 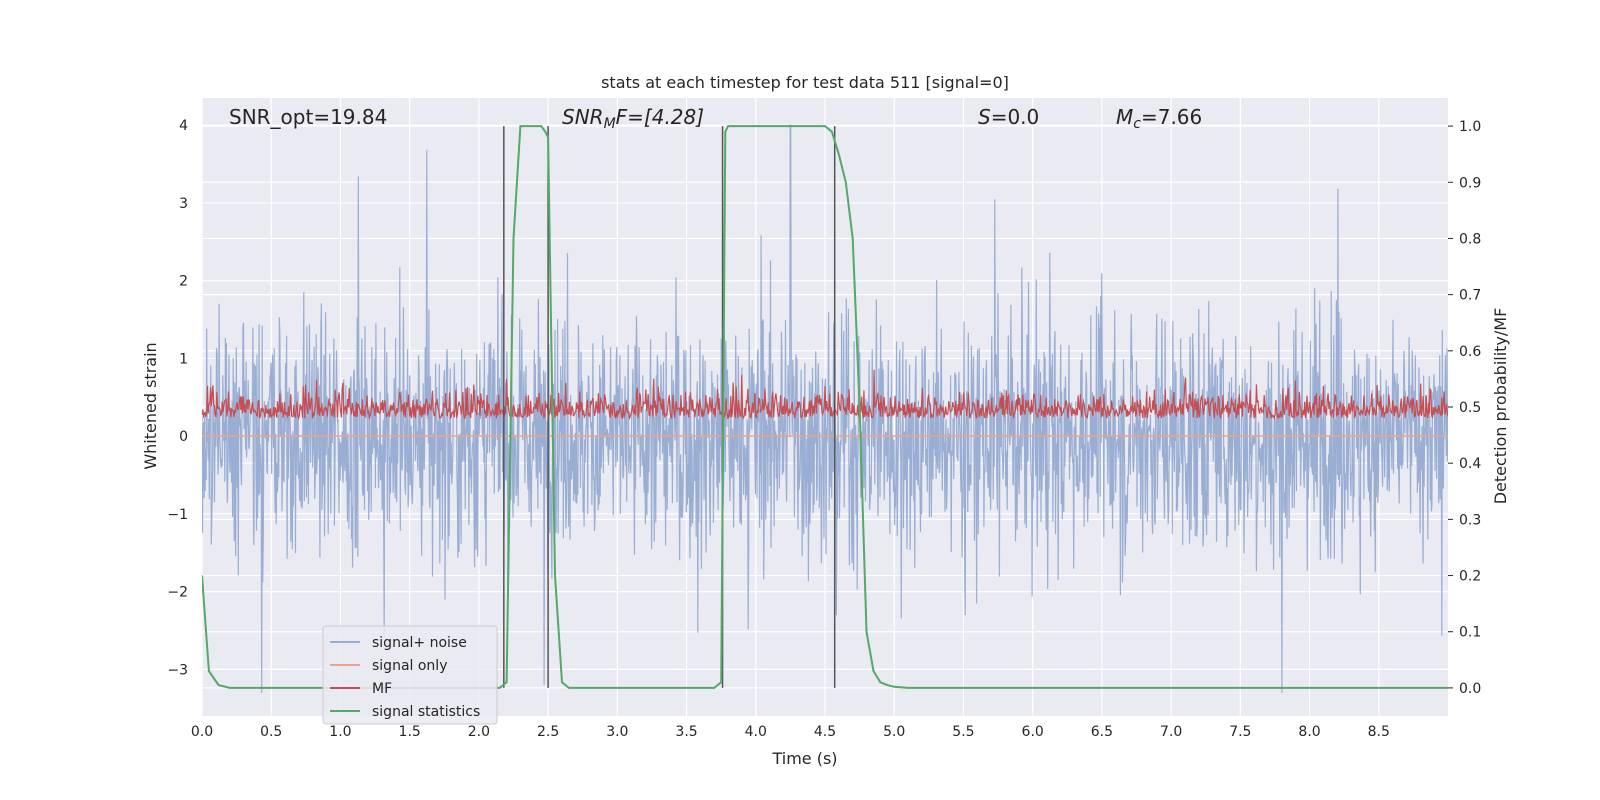 What do you see at coordinates (177, 670) in the screenshot?
I see `y-left-tick-label: −3` at bounding box center [177, 670].